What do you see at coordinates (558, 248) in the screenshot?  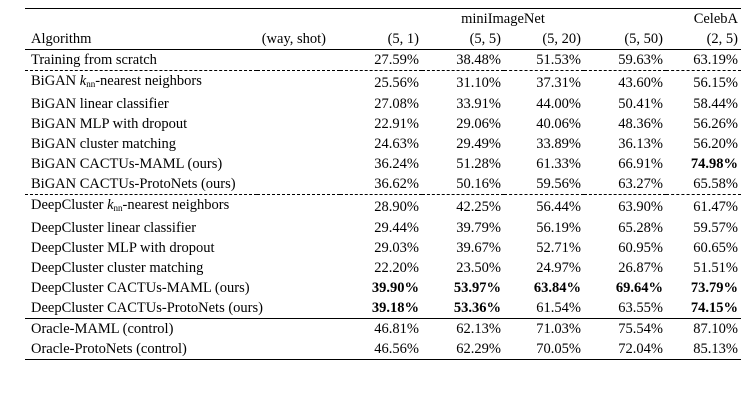 I see `result-cell: 52.71%` at bounding box center [558, 248].